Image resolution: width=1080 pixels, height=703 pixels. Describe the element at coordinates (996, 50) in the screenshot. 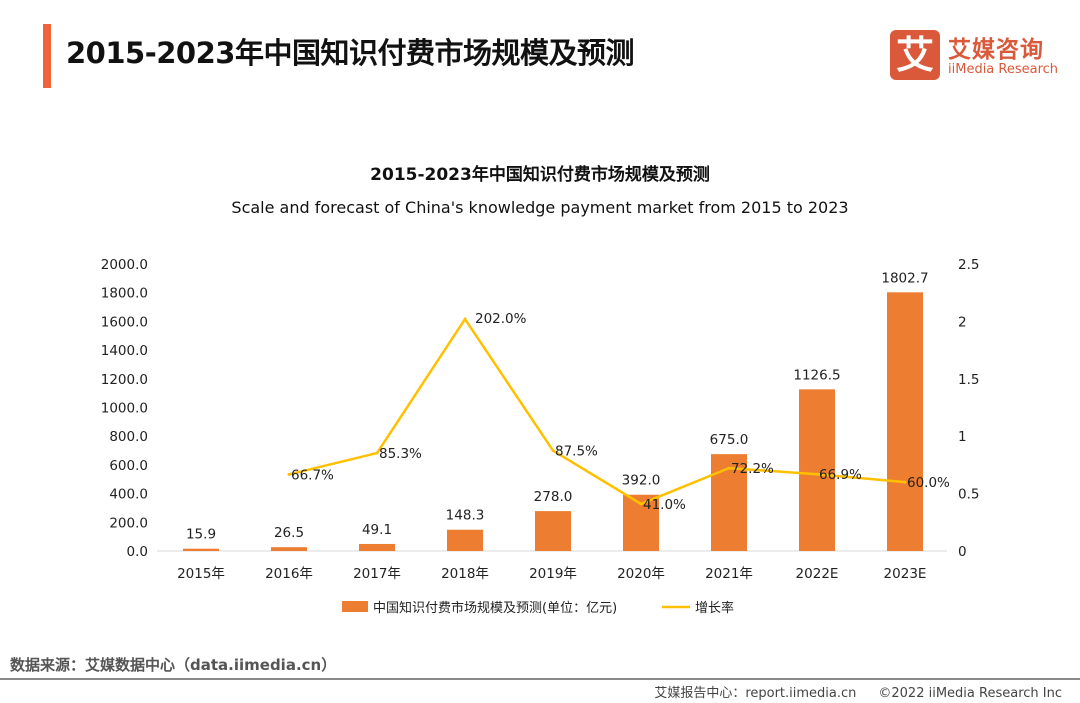

I see `logo-cn: 艾媒咨询` at that location.